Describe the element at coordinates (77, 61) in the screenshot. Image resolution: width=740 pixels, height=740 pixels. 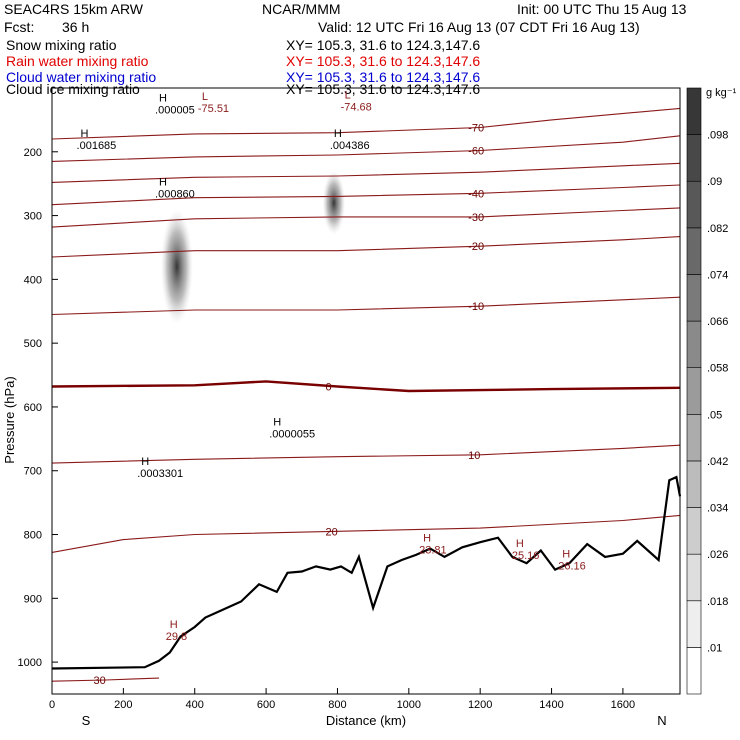
I see `field-name: Rain water mixing ratio` at that location.